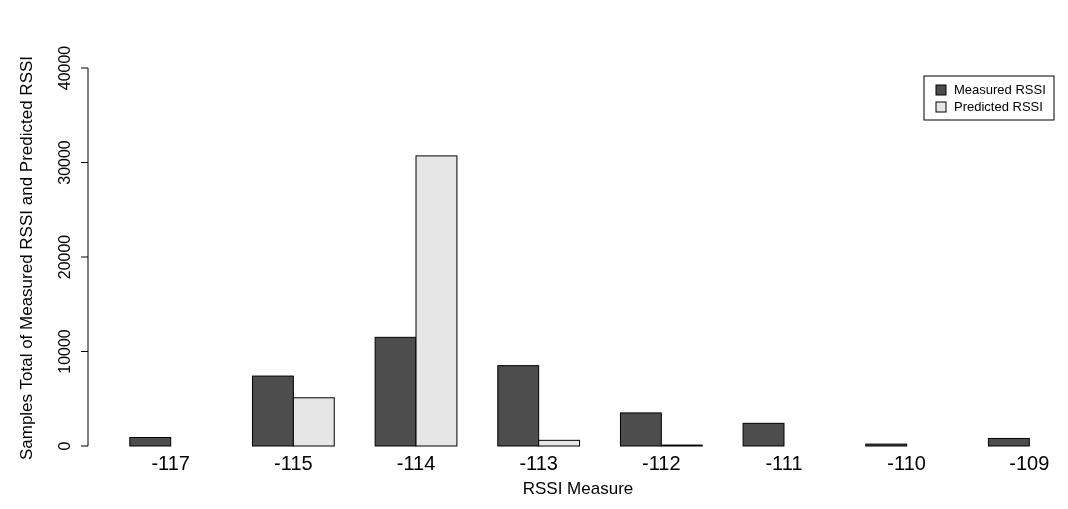 Image resolution: width=1068 pixels, height=509 pixels. I want to click on y-tick-label: 0, so click(64, 446).